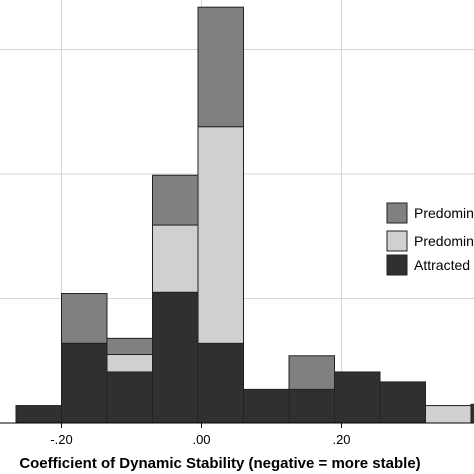  What do you see at coordinates (442, 265) in the screenshot?
I see `legend-label: Attracted` at bounding box center [442, 265].